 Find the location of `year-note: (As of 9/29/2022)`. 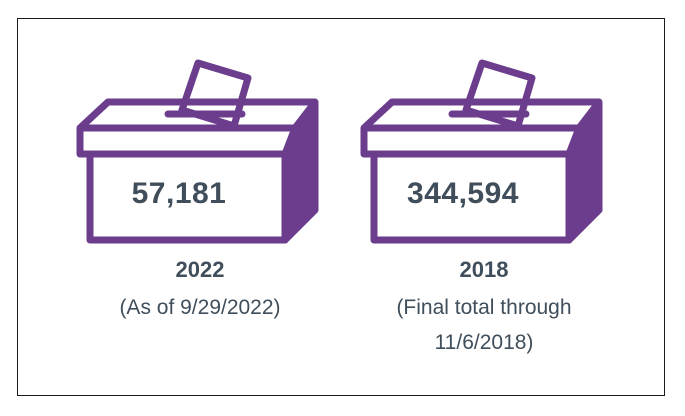

year-note: (As of 9/29/2022) is located at coordinates (200, 307).